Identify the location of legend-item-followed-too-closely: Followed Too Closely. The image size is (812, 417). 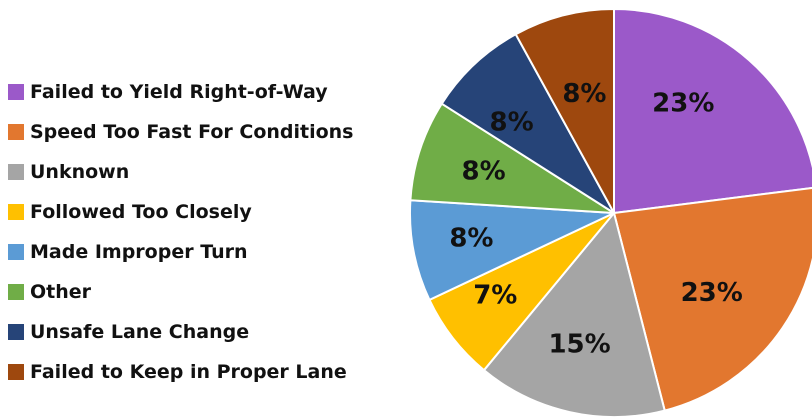
(181, 212).